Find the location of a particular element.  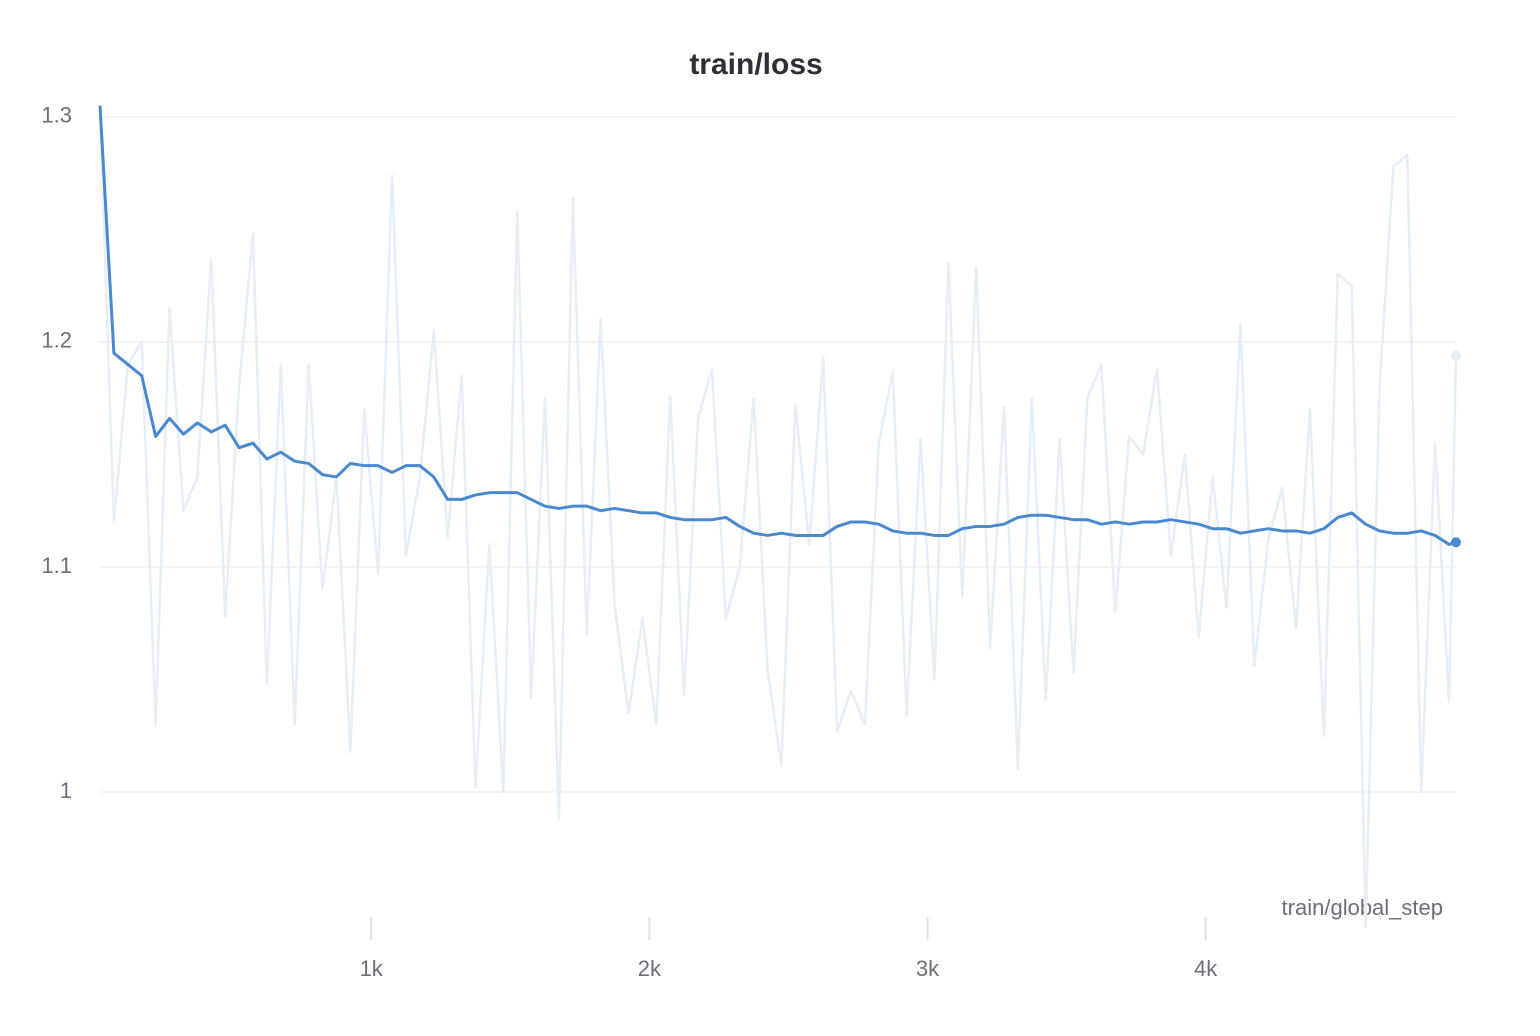

y-tick-label: 1 is located at coordinates (66, 790).